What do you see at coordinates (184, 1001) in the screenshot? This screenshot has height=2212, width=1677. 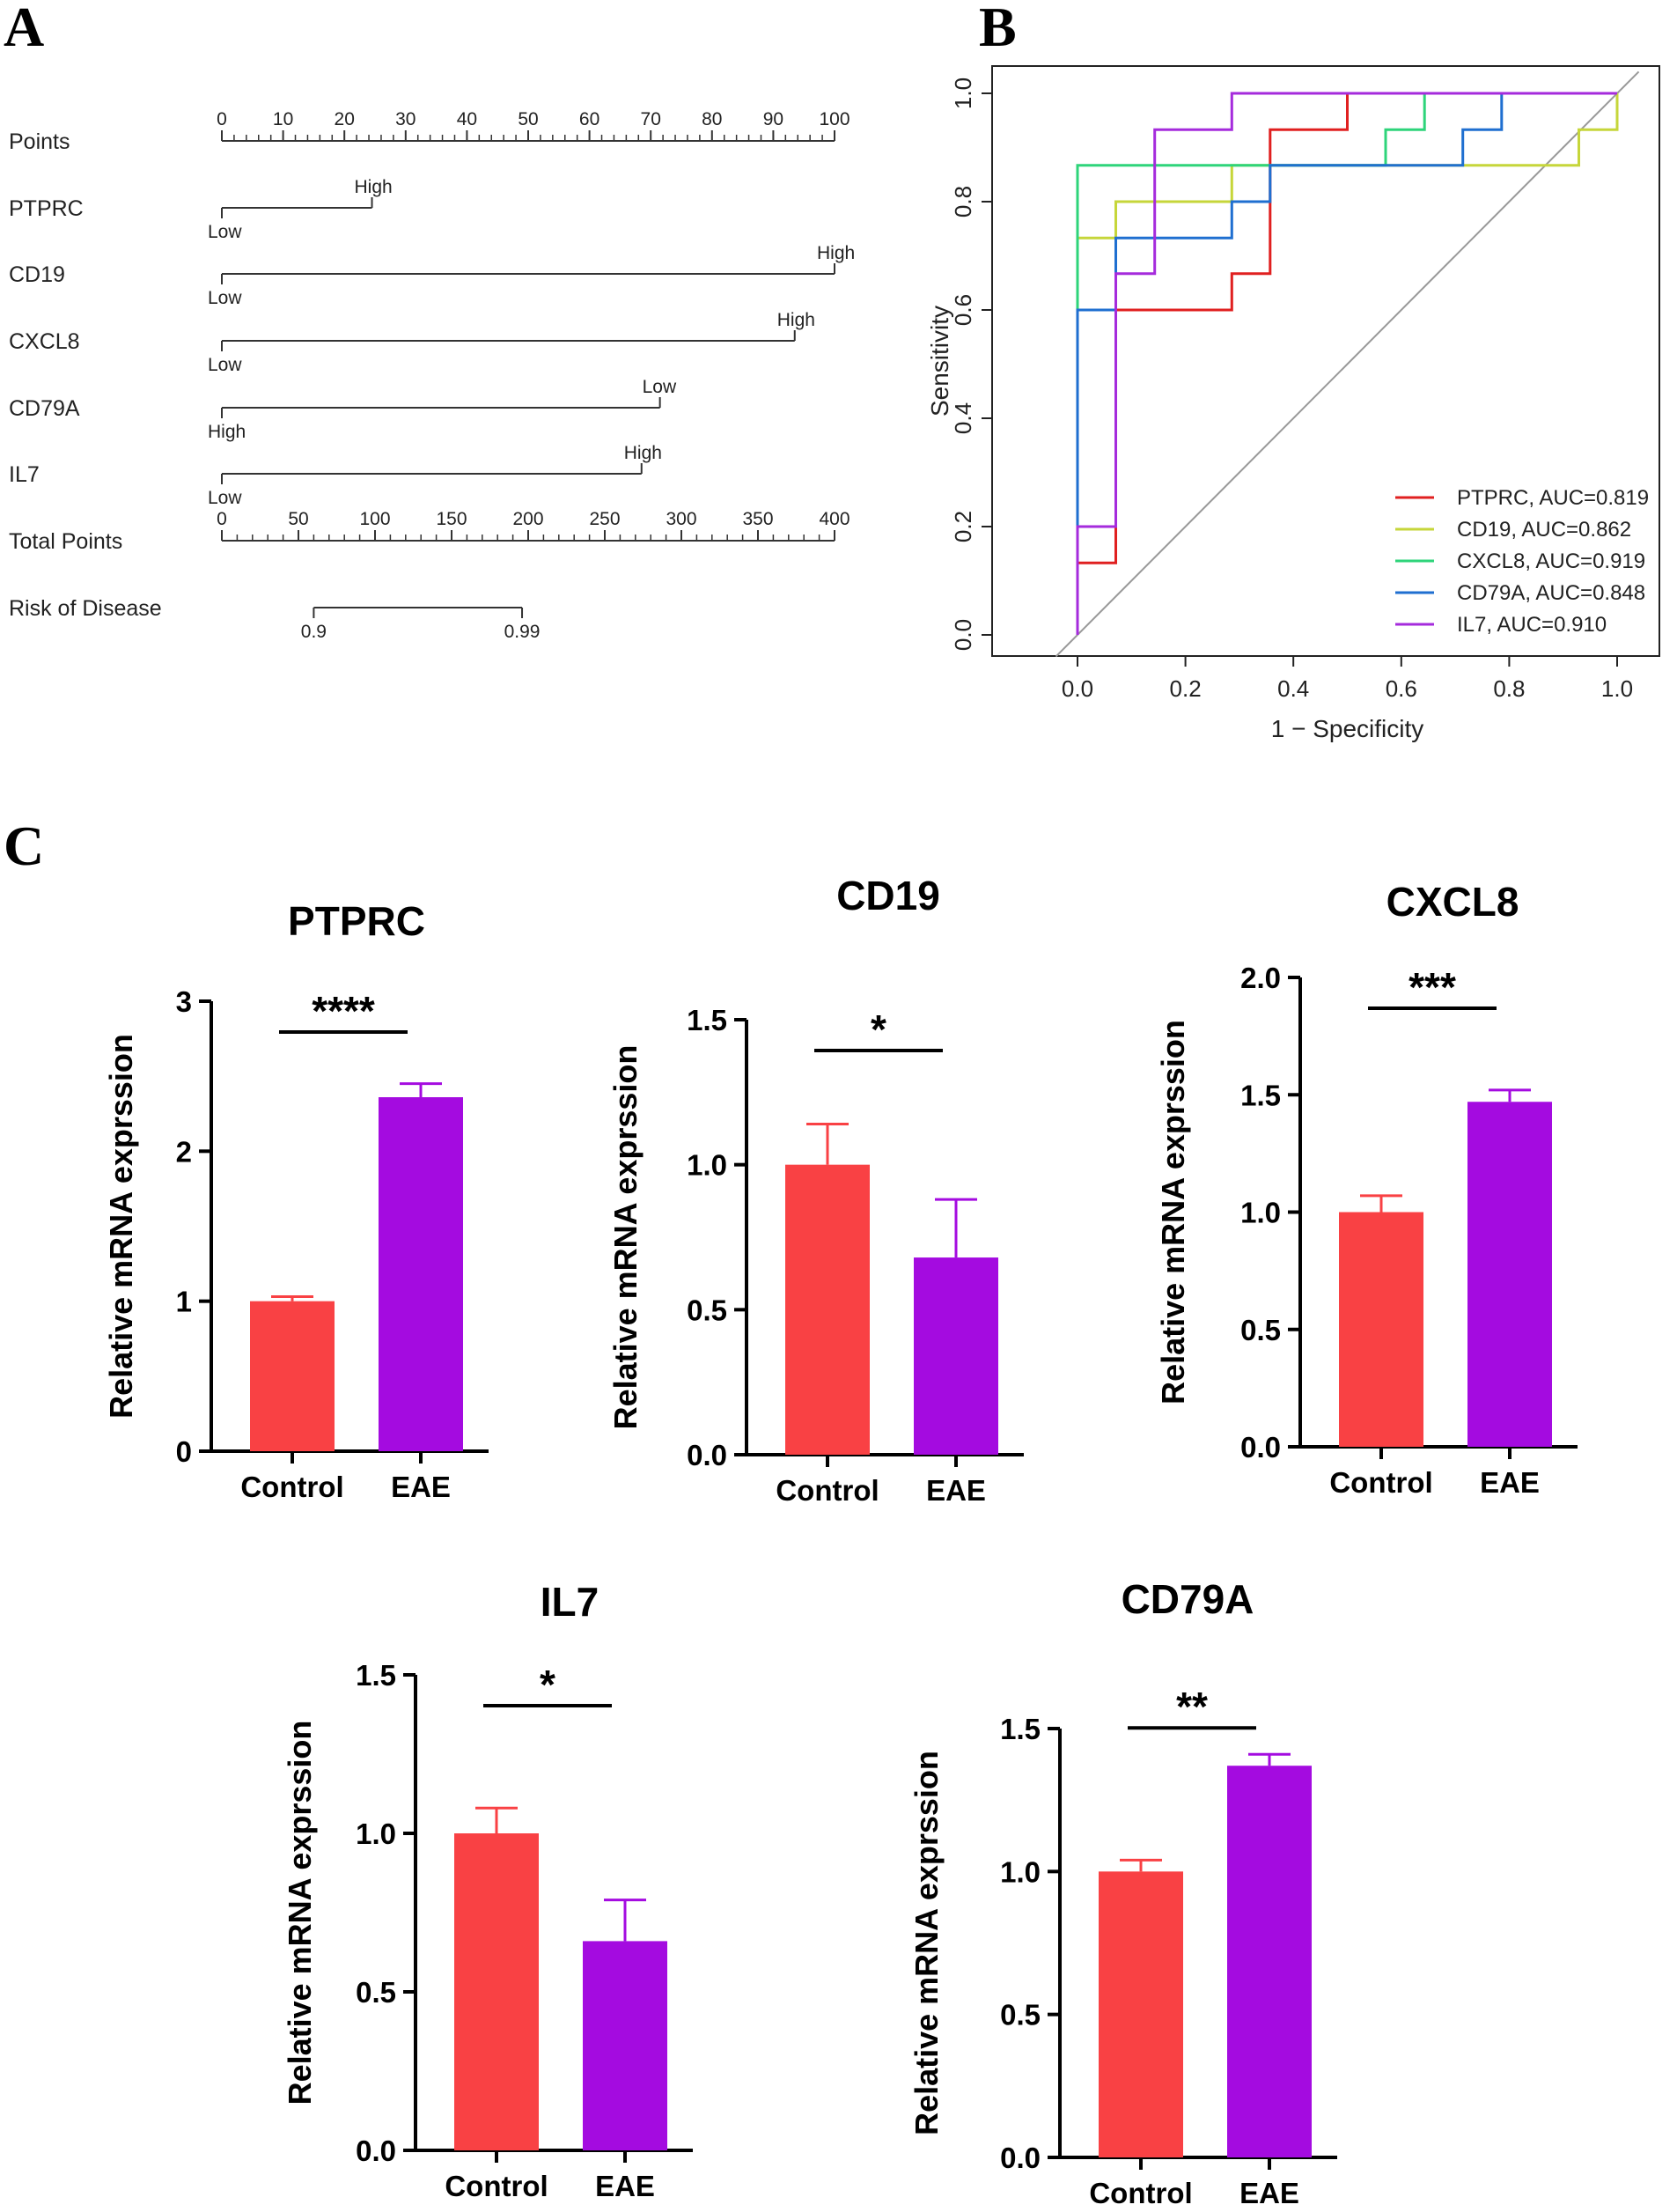 I see `y-tick-label: 3` at bounding box center [184, 1001].